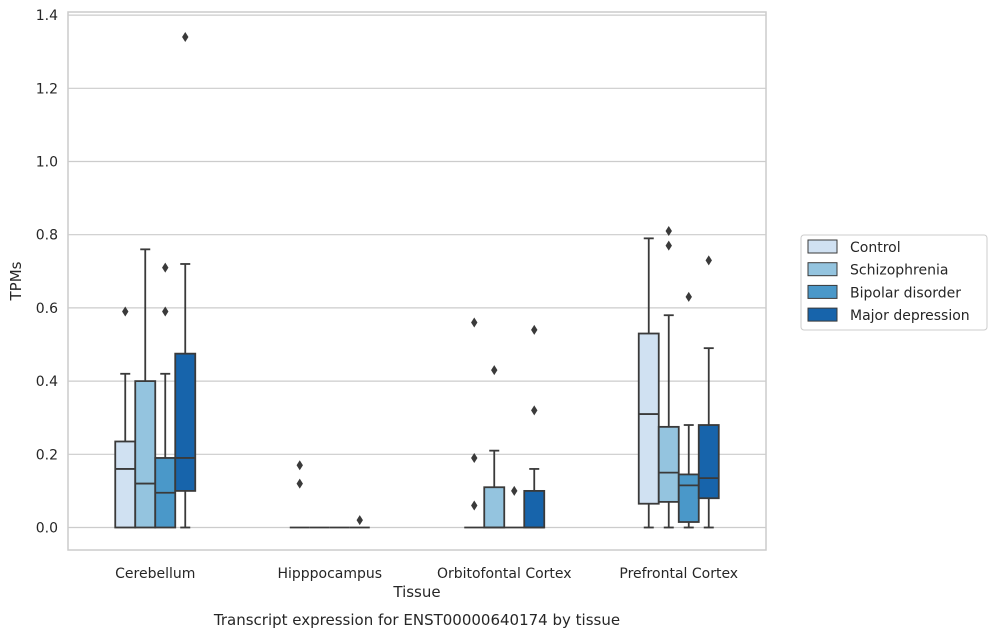 This screenshot has height=637, width=997. I want to click on x-axis-title: Tissue, so click(416, 592).